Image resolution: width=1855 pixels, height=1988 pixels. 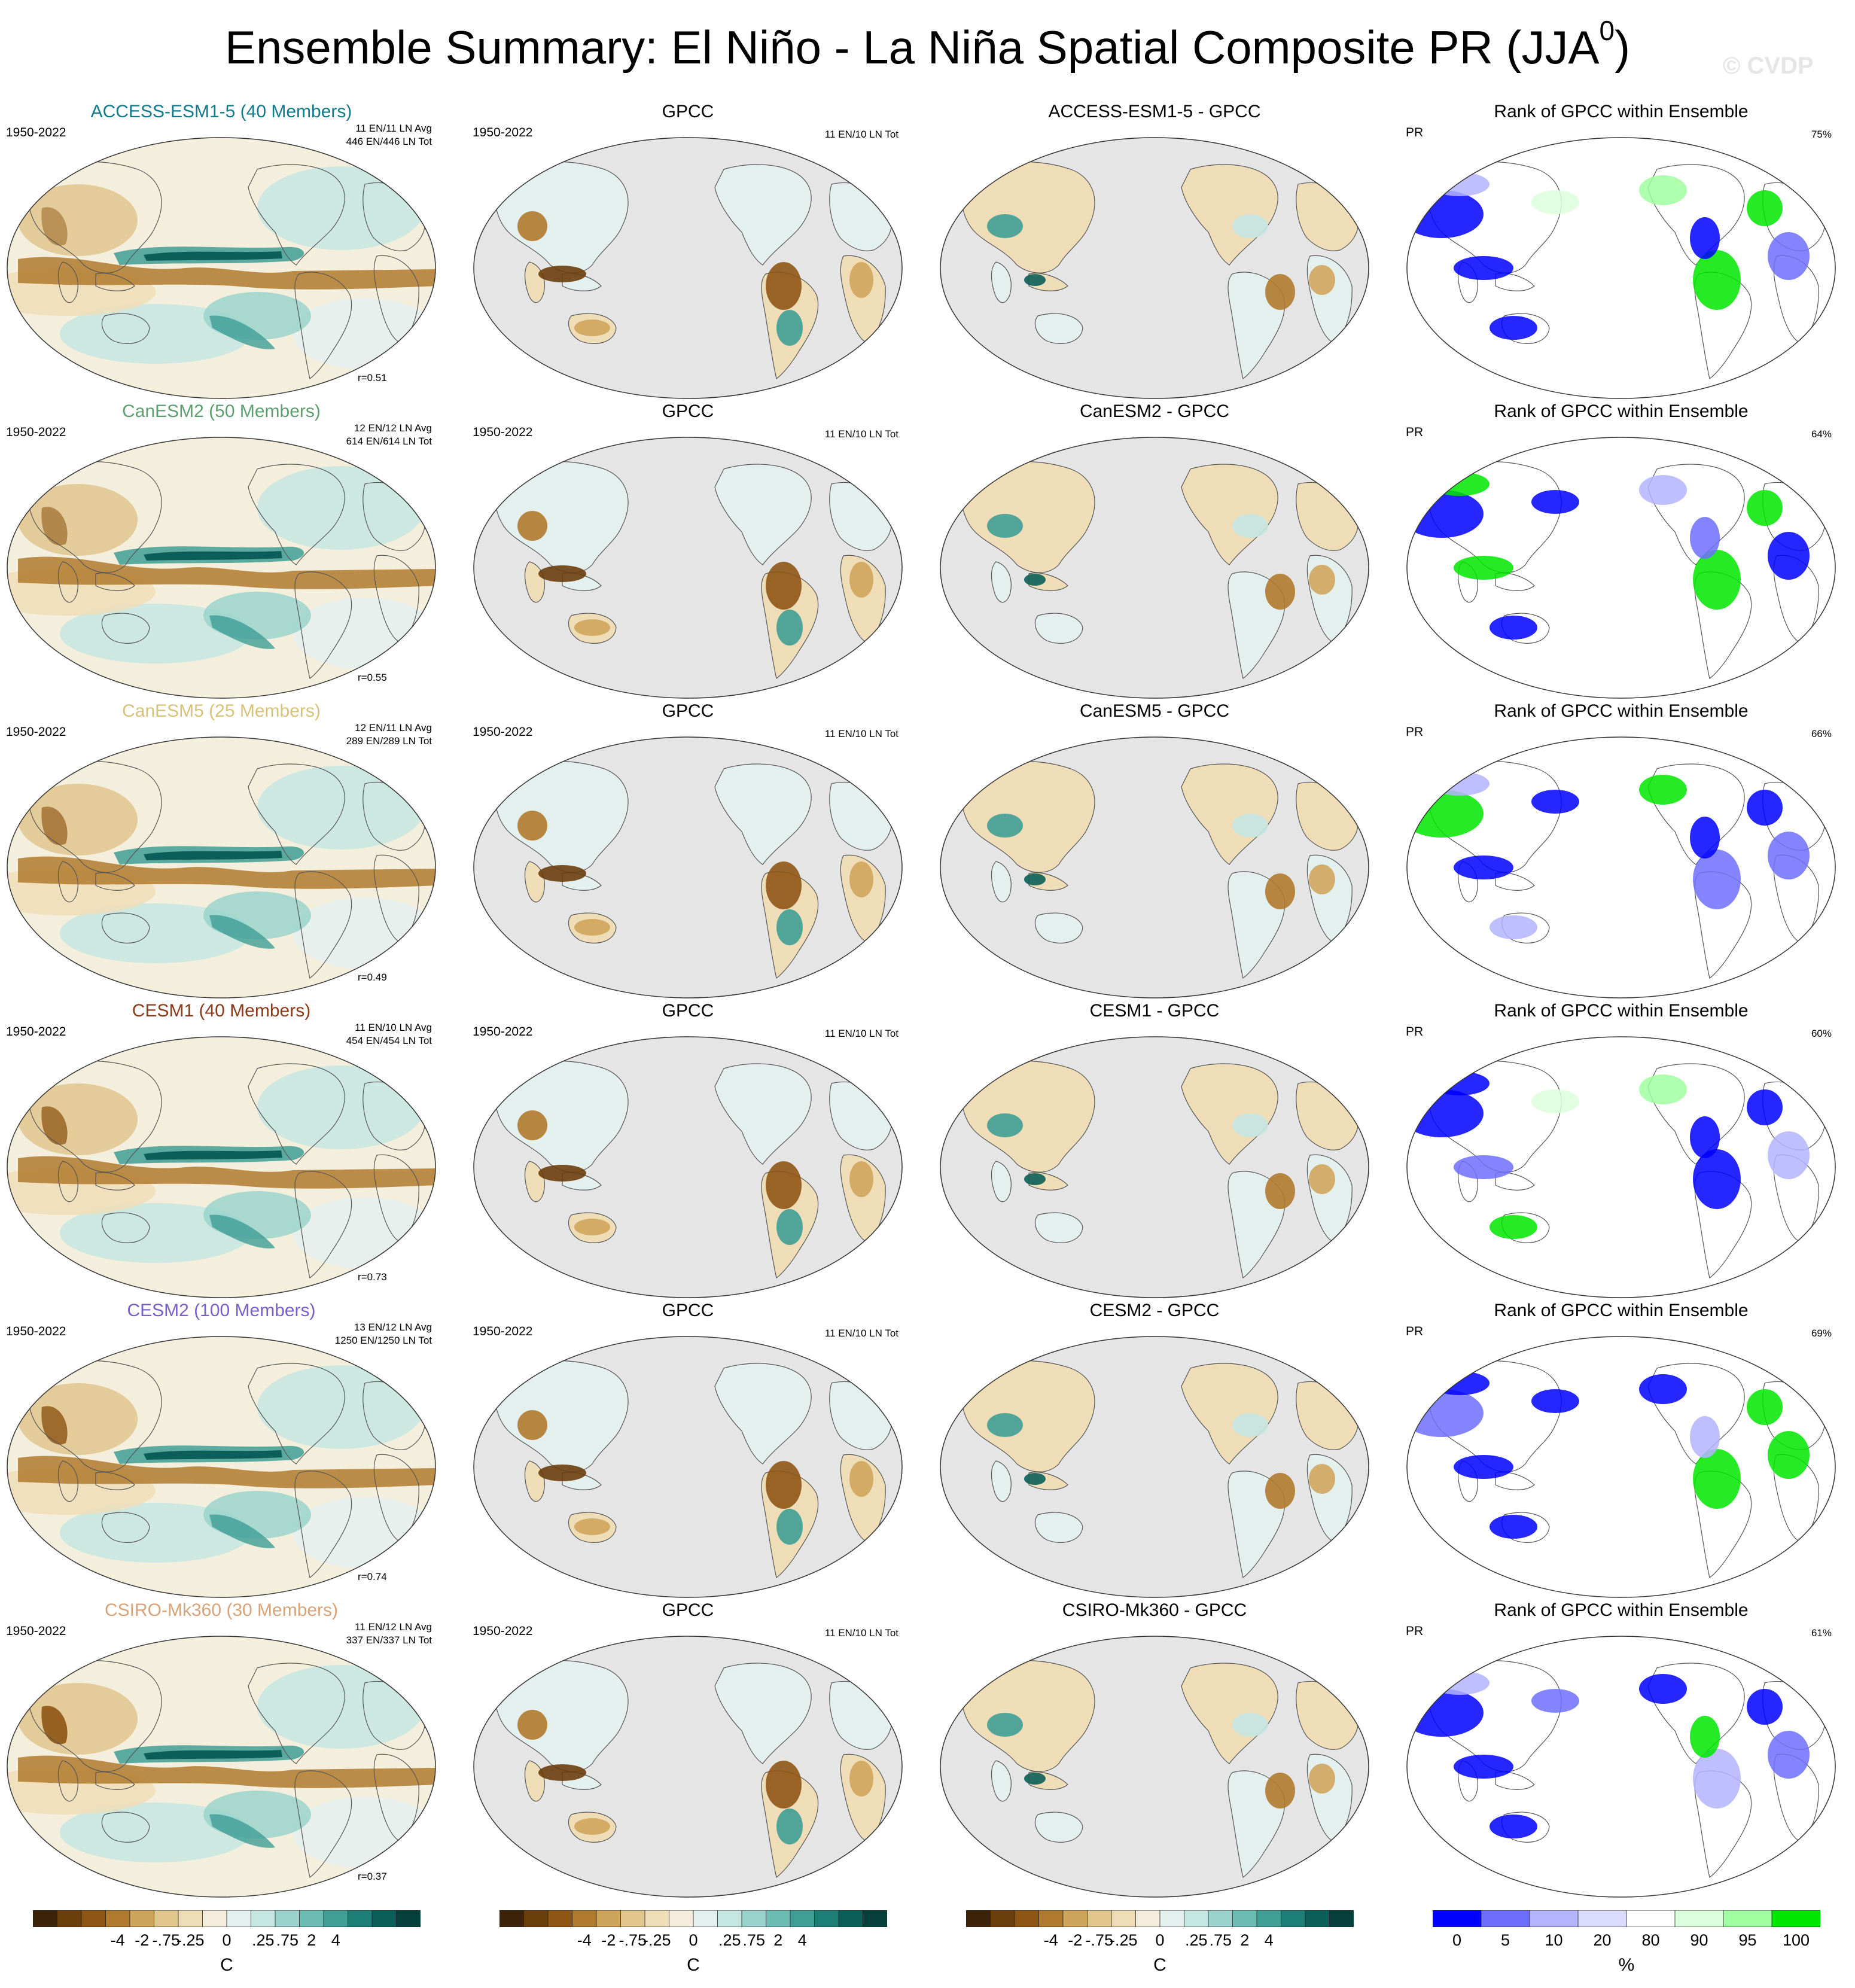 I want to click on pattern-correlation: r=0.73, so click(x=373, y=1277).